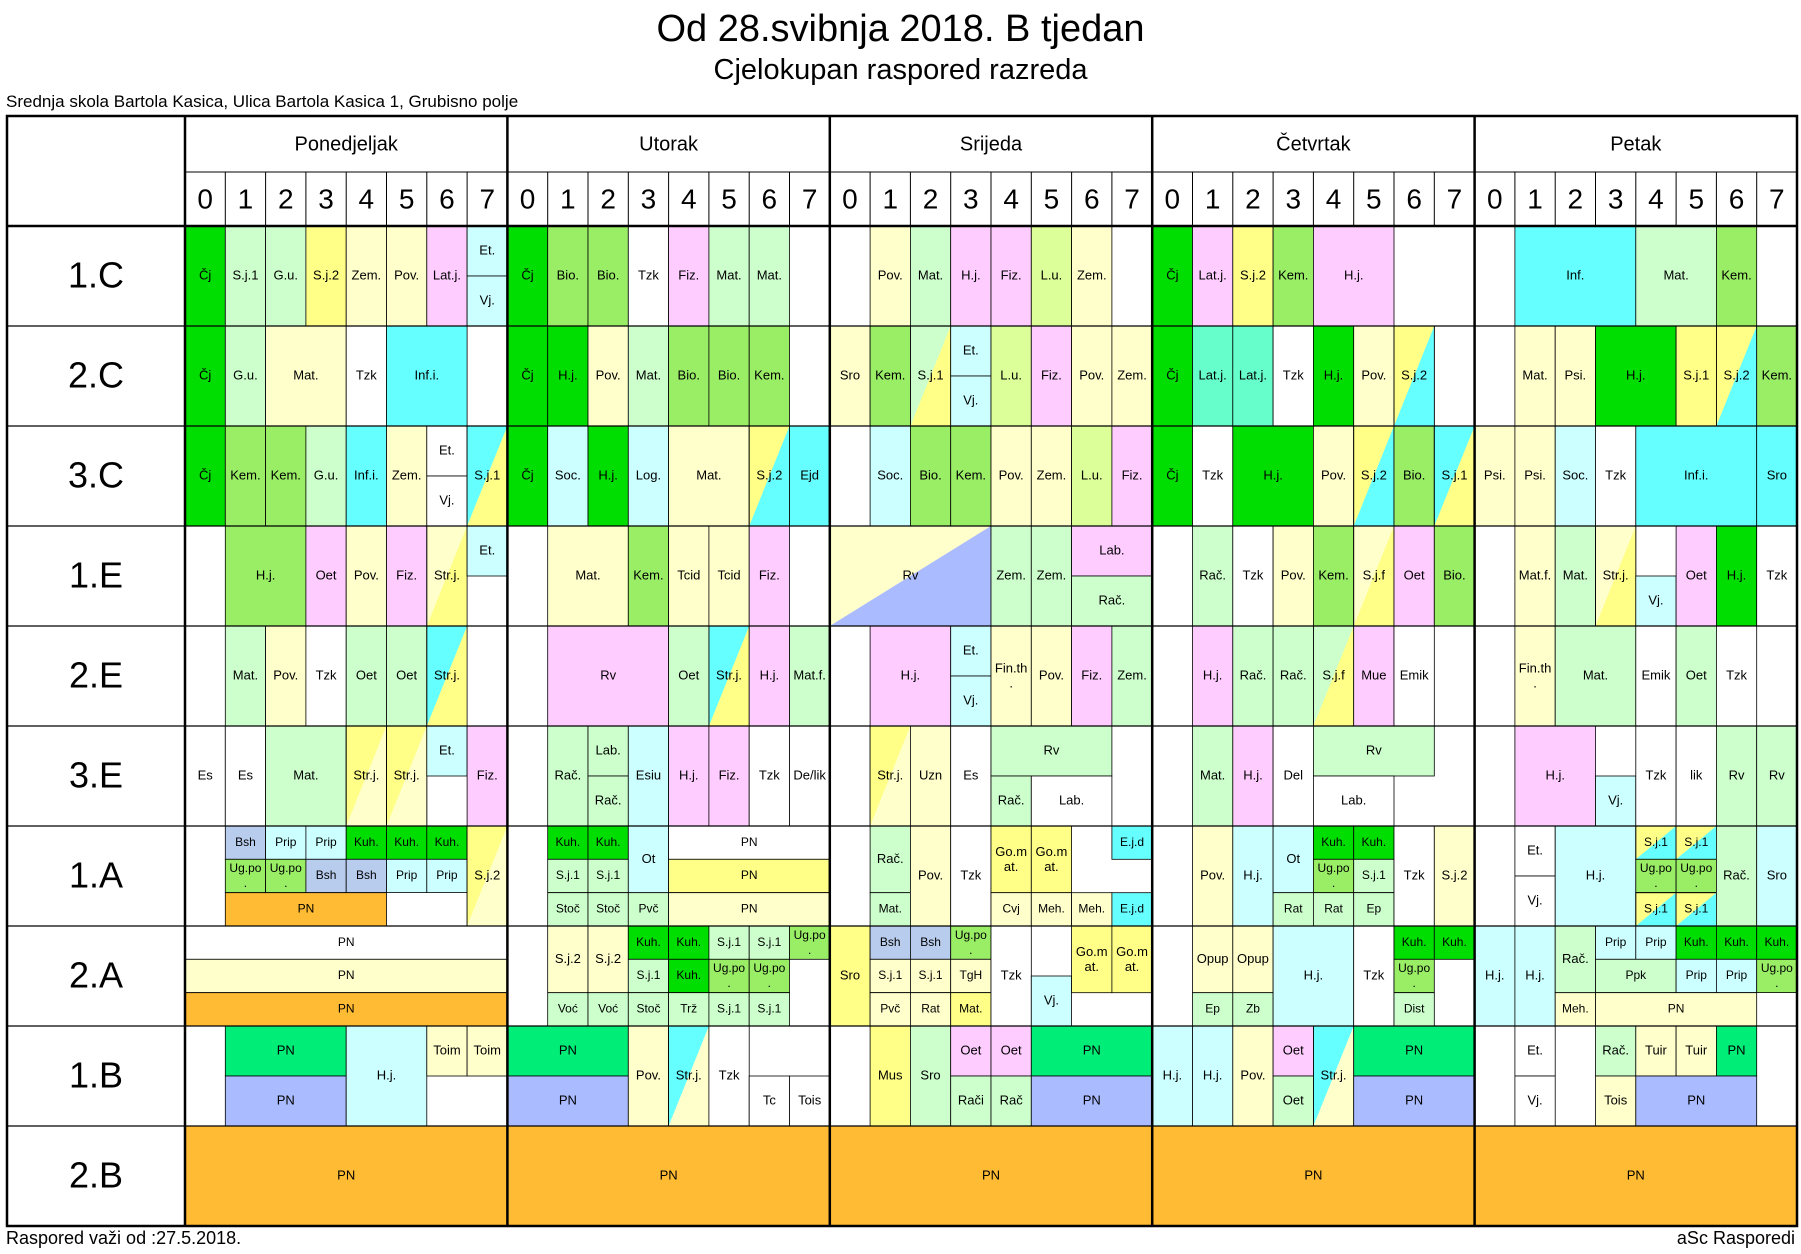  What do you see at coordinates (1213, 198) in the screenshot?
I see `period-number: 1` at bounding box center [1213, 198].